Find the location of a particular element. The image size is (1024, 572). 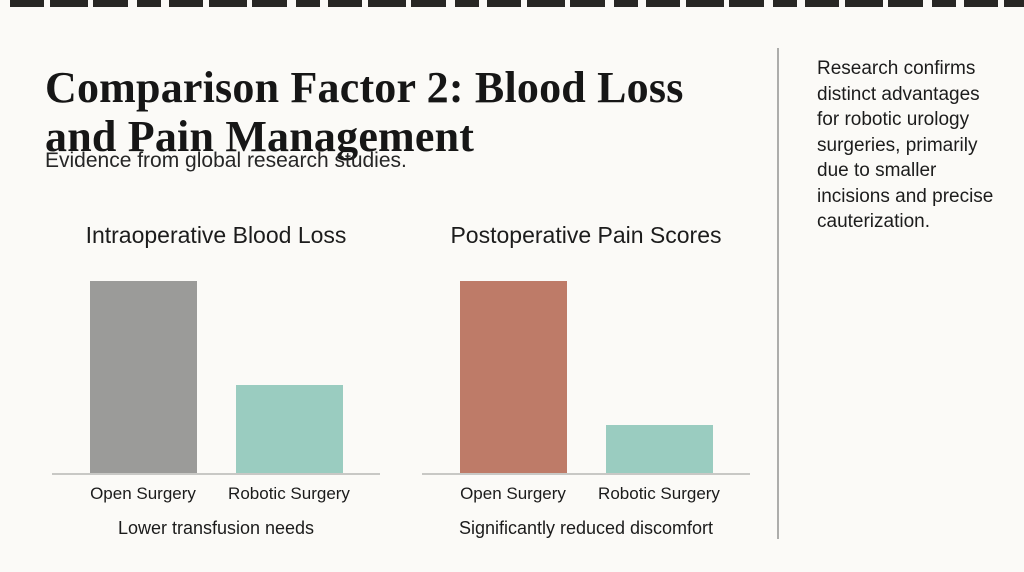

top-edge-artifact is located at coordinates (517, 3).